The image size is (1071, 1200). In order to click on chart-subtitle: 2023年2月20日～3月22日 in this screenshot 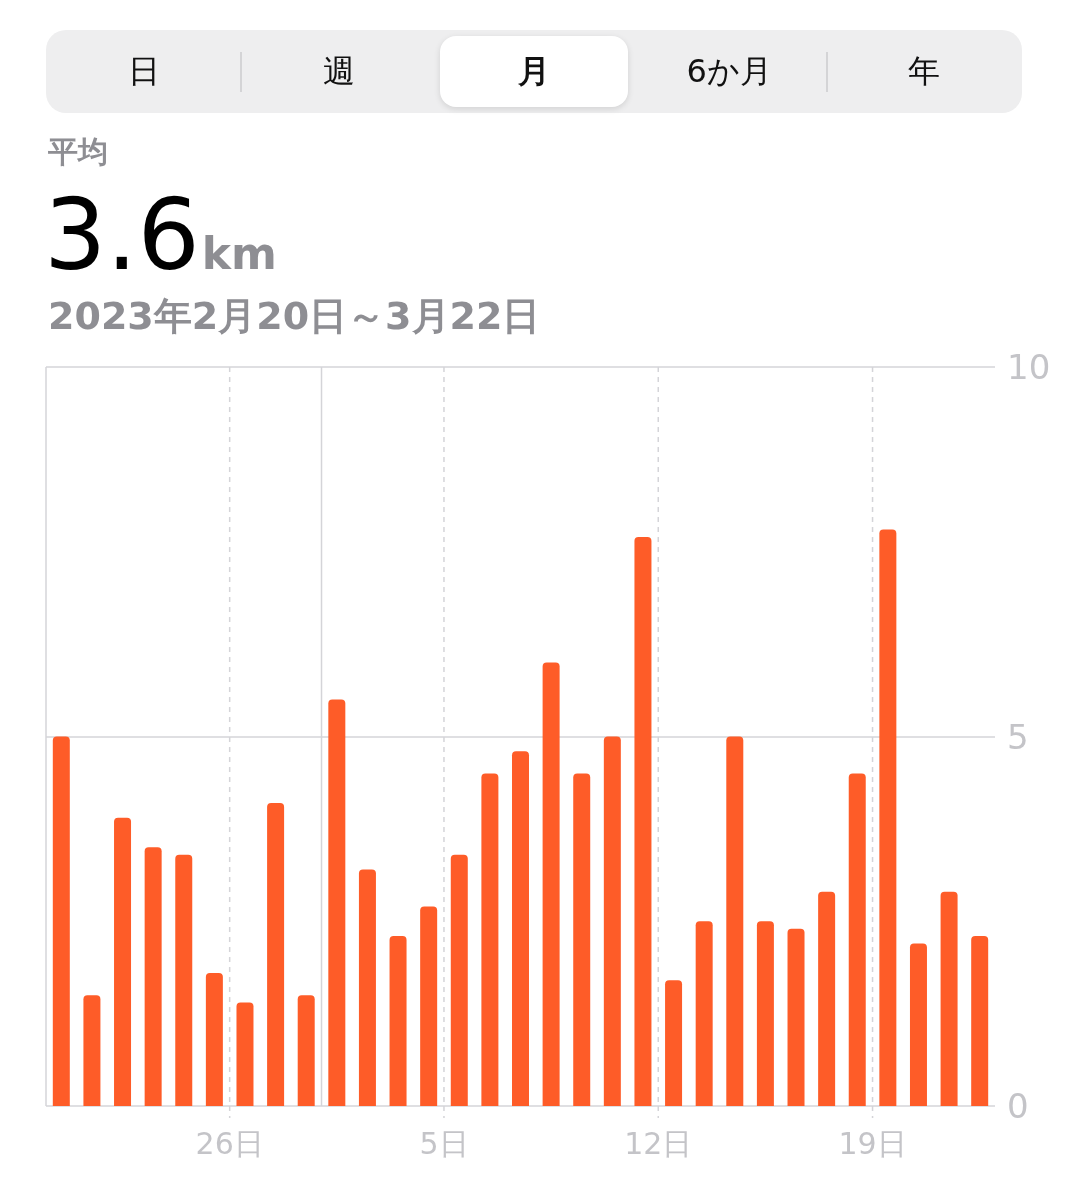, I will do `click(294, 317)`.